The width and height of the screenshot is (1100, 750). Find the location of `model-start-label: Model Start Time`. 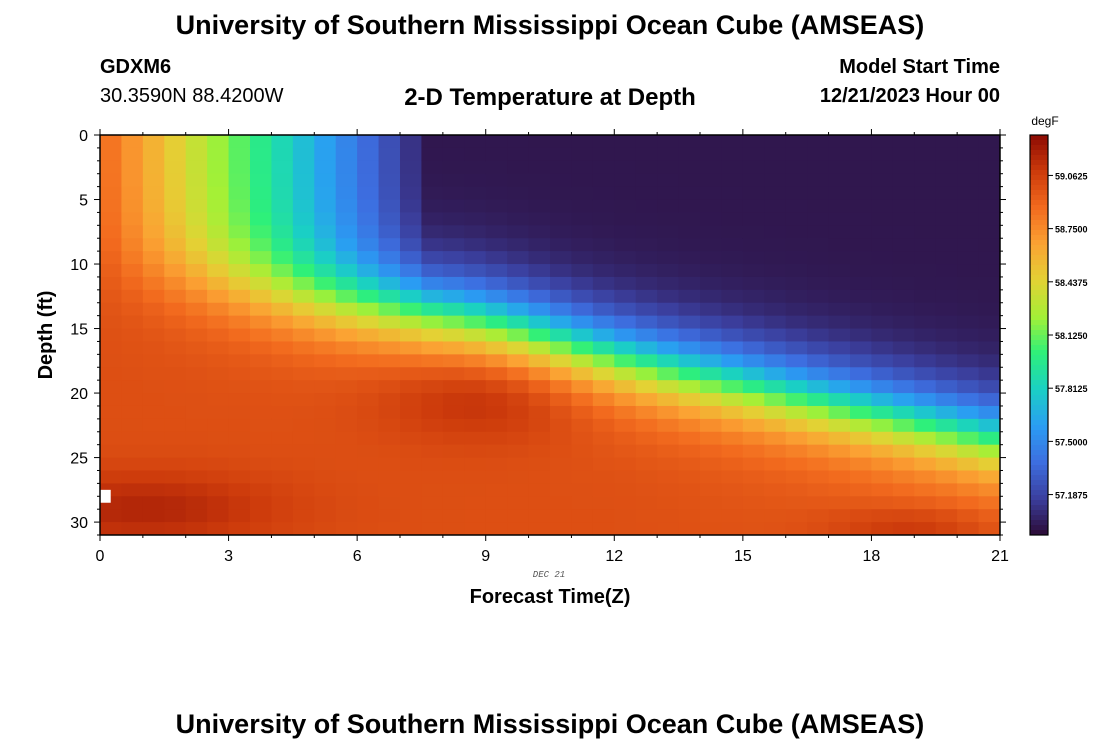

model-start-label: Model Start Time is located at coordinates (919, 67).